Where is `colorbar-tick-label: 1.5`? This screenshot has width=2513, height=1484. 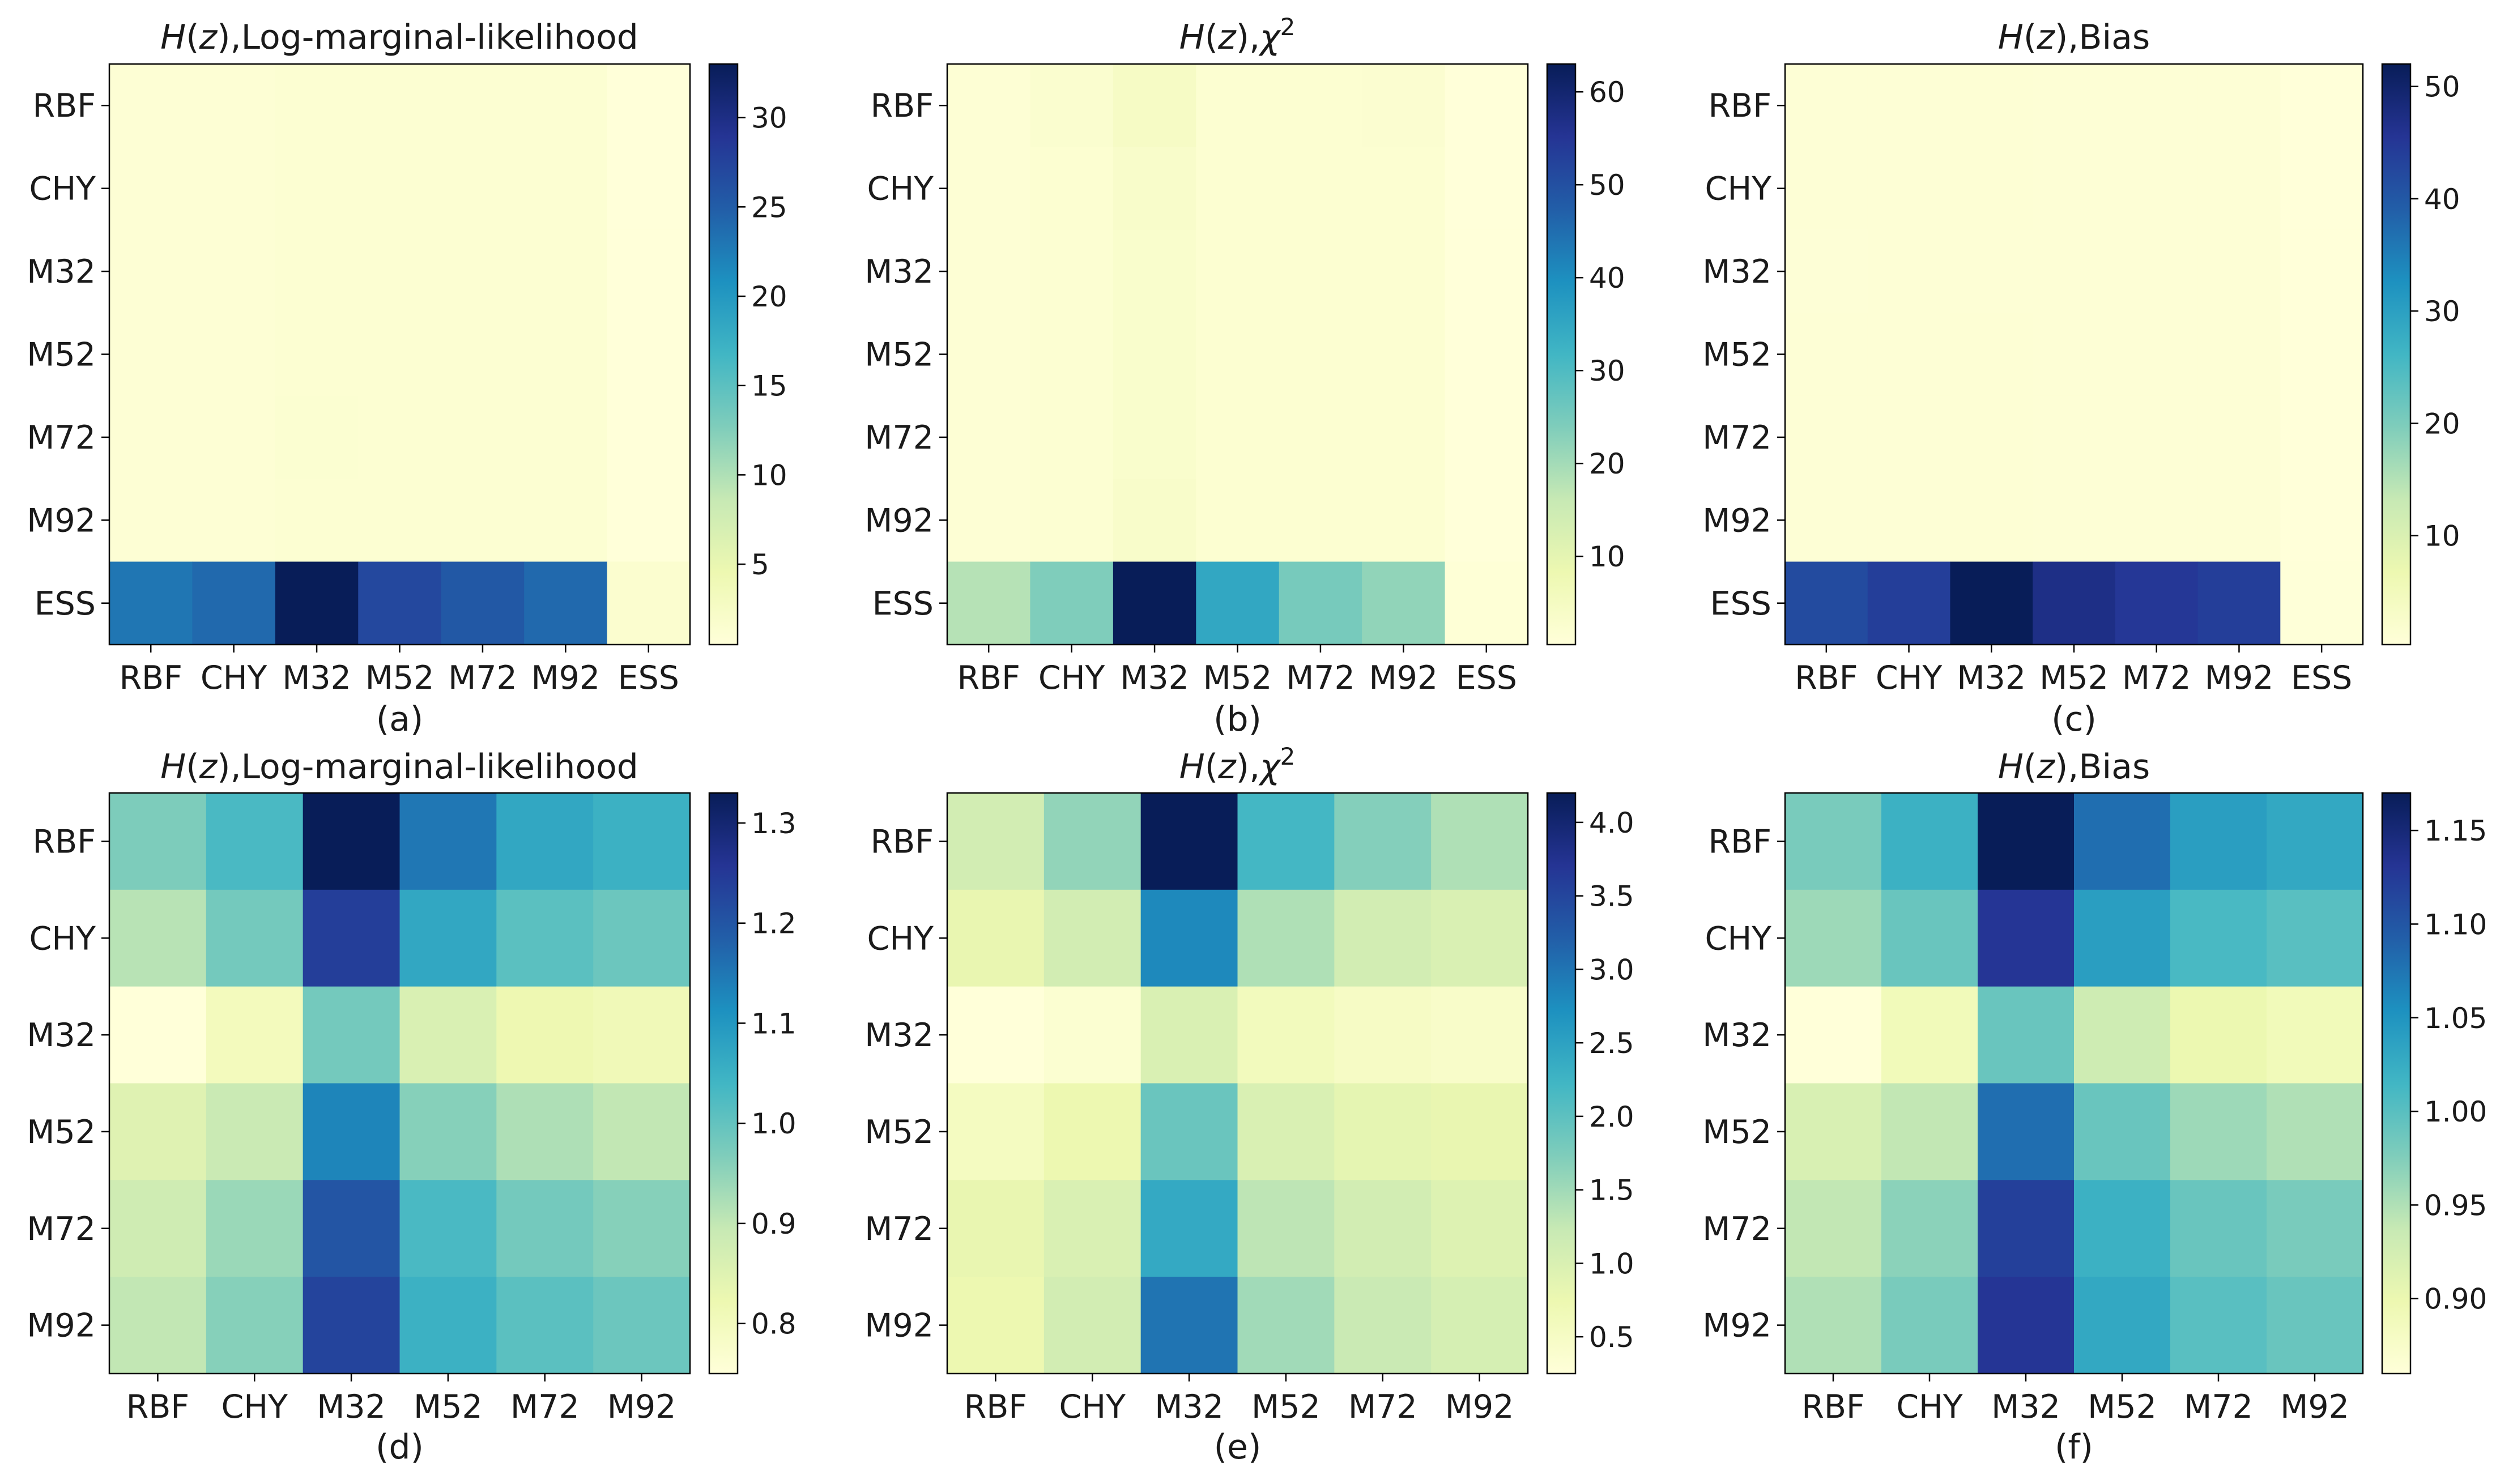 colorbar-tick-label: 1.5 is located at coordinates (1611, 1190).